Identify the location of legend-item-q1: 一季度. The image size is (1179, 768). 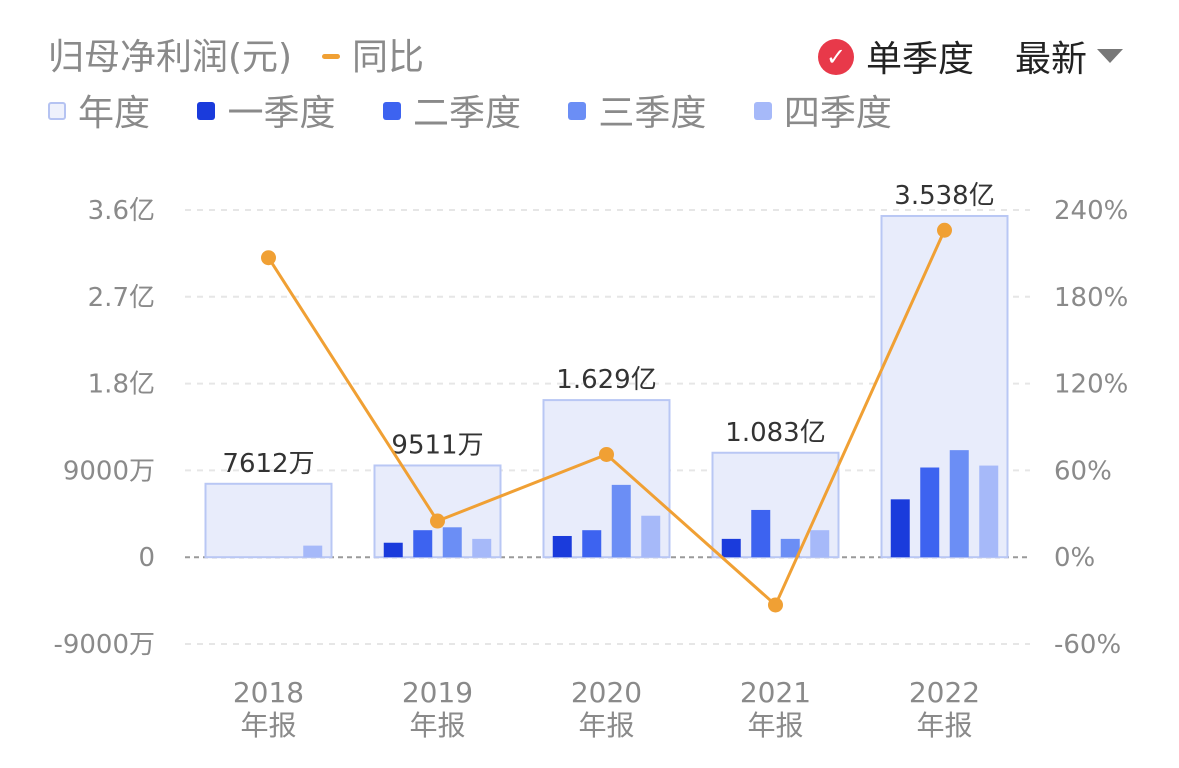
(266, 110).